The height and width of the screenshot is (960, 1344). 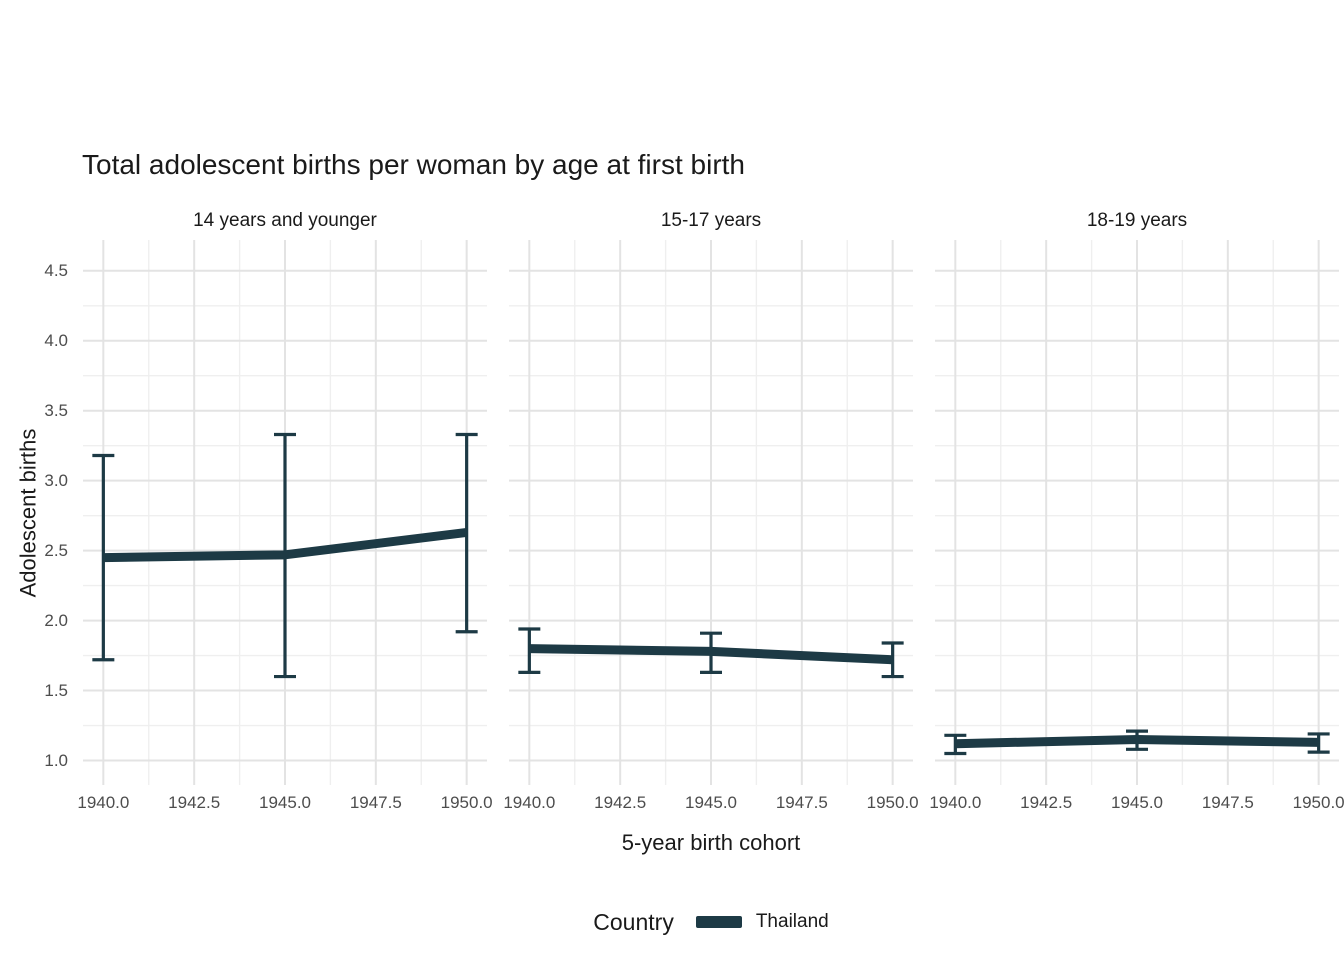 I want to click on y-tick-label: 3.0, so click(x=56, y=480).